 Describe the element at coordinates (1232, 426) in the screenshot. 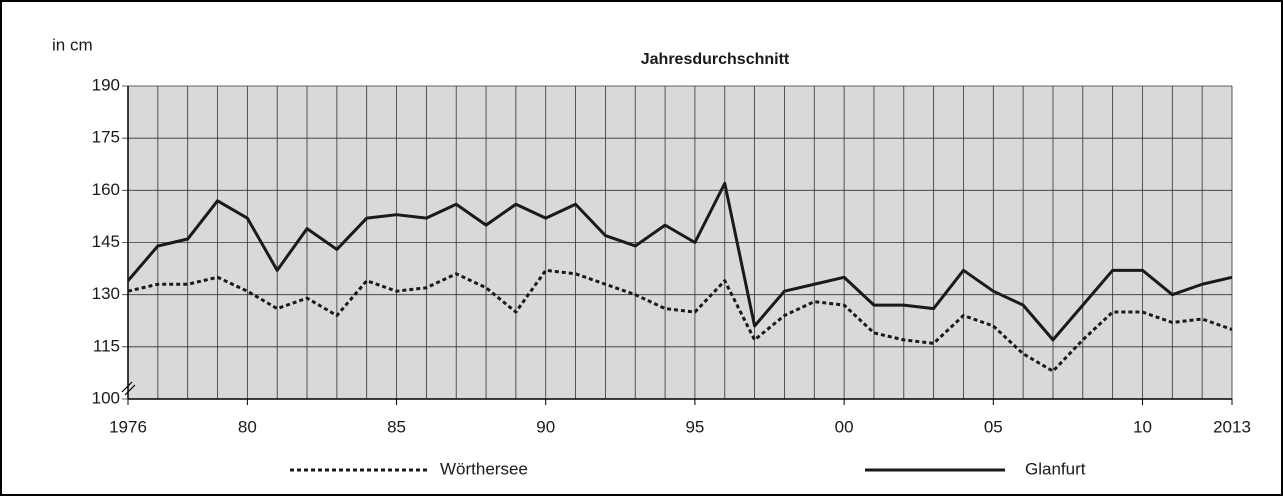

I see `x-tick-label: 2013` at that location.